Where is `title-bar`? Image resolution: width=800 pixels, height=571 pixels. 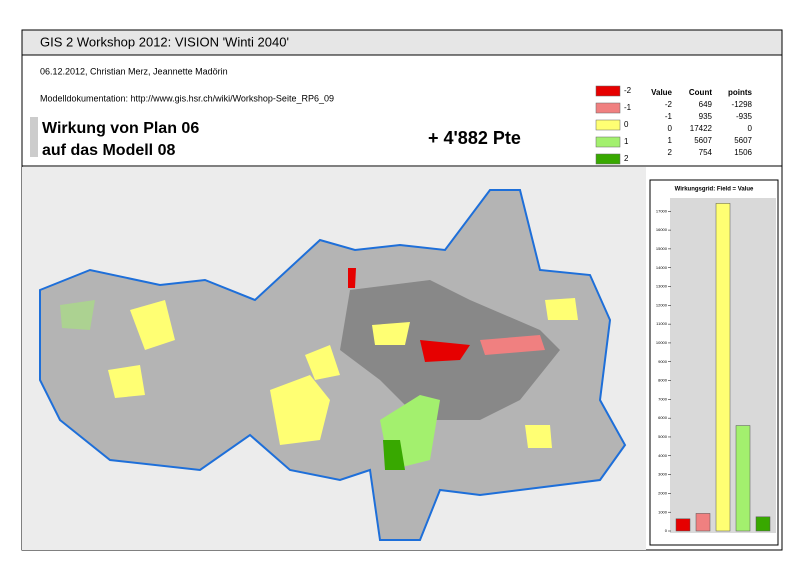
title-bar is located at coordinates (402, 42).